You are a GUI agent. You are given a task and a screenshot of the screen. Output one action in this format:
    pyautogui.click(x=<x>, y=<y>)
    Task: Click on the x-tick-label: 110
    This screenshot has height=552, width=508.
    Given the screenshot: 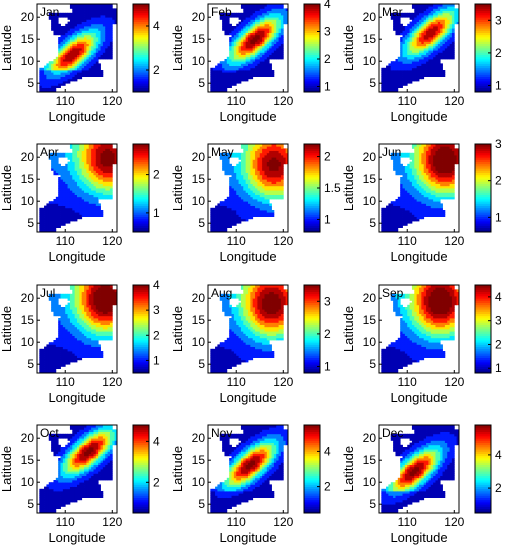 What is the action you would take?
    pyautogui.click(x=65, y=101)
    